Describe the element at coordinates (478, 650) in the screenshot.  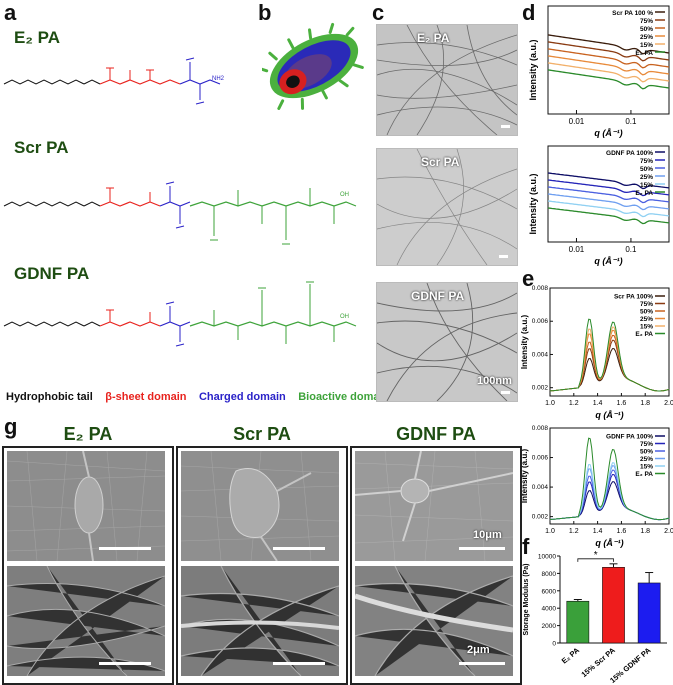
I see `sem-scale-text-bottom: 2μm` at that location.